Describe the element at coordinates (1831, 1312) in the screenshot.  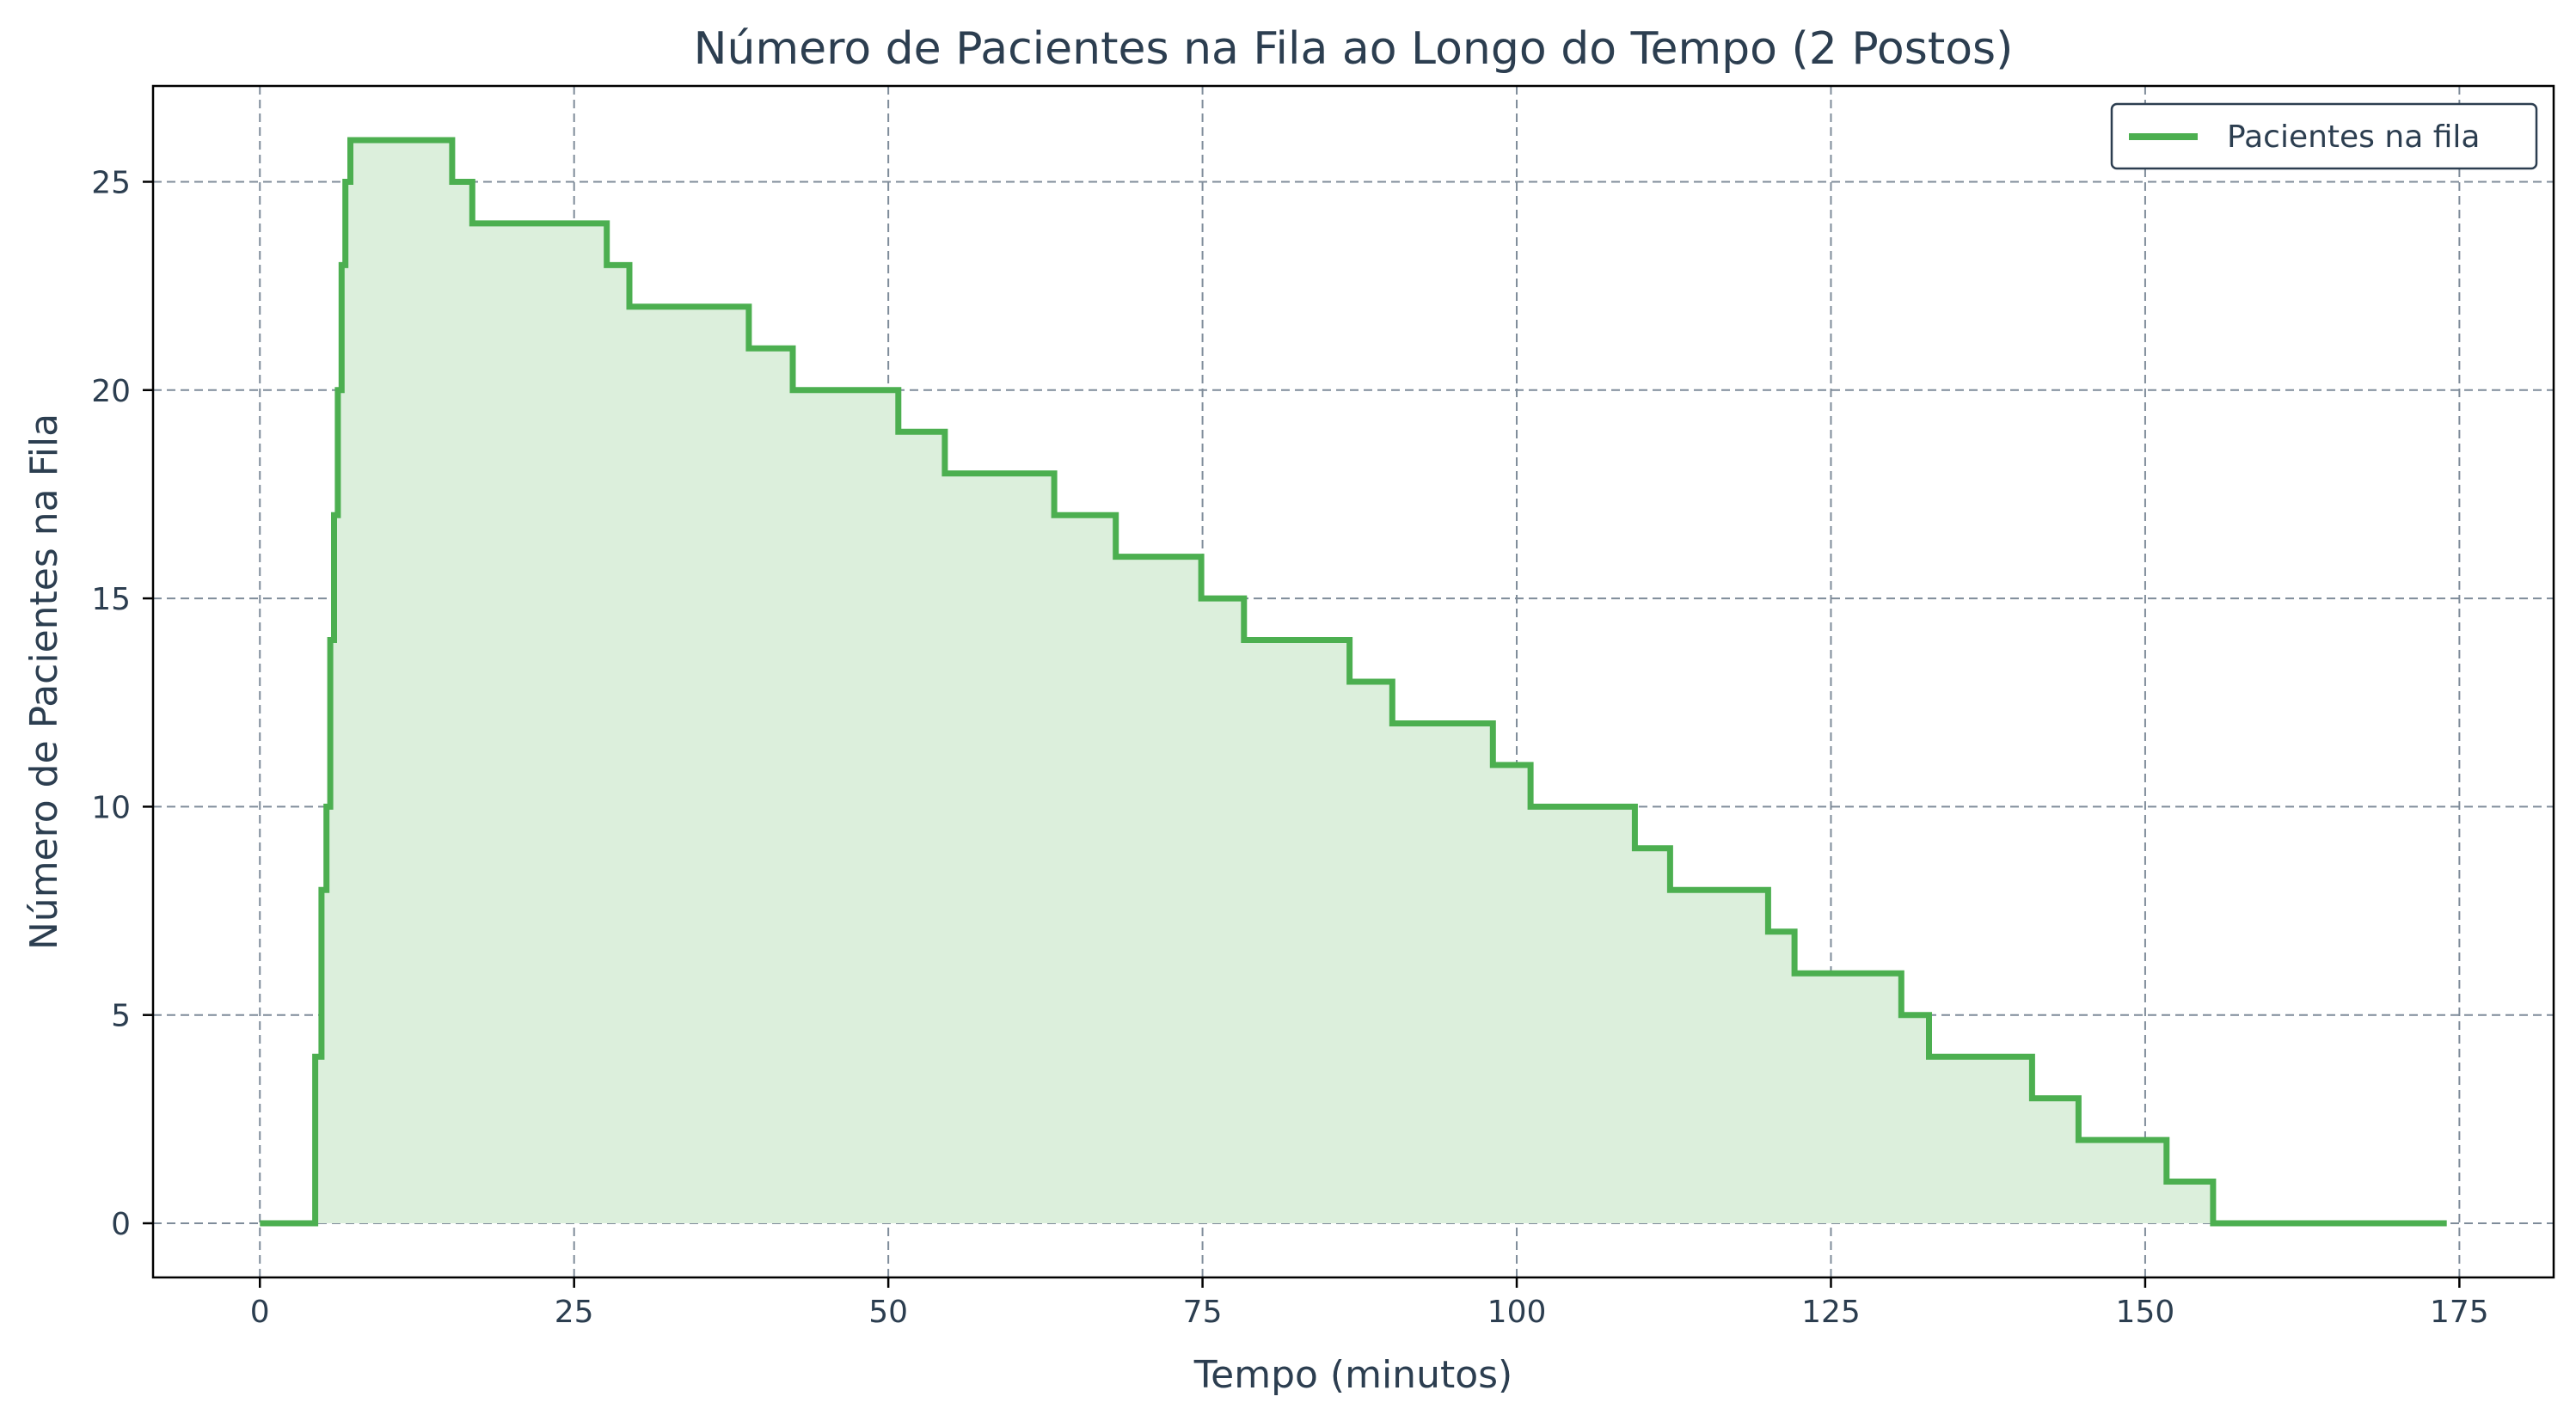
I see `x-tick-label: 125` at that location.